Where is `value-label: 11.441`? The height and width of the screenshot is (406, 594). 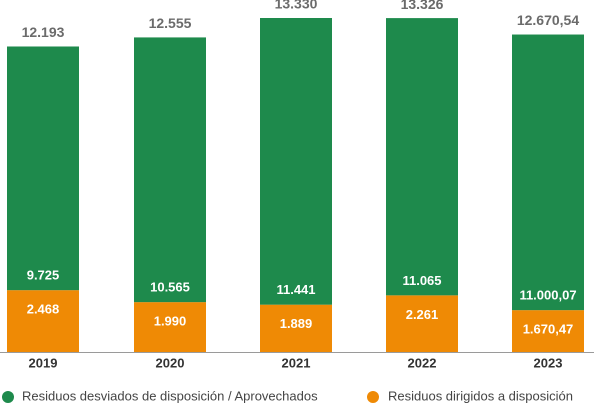
value-label: 11.441 is located at coordinates (295, 289).